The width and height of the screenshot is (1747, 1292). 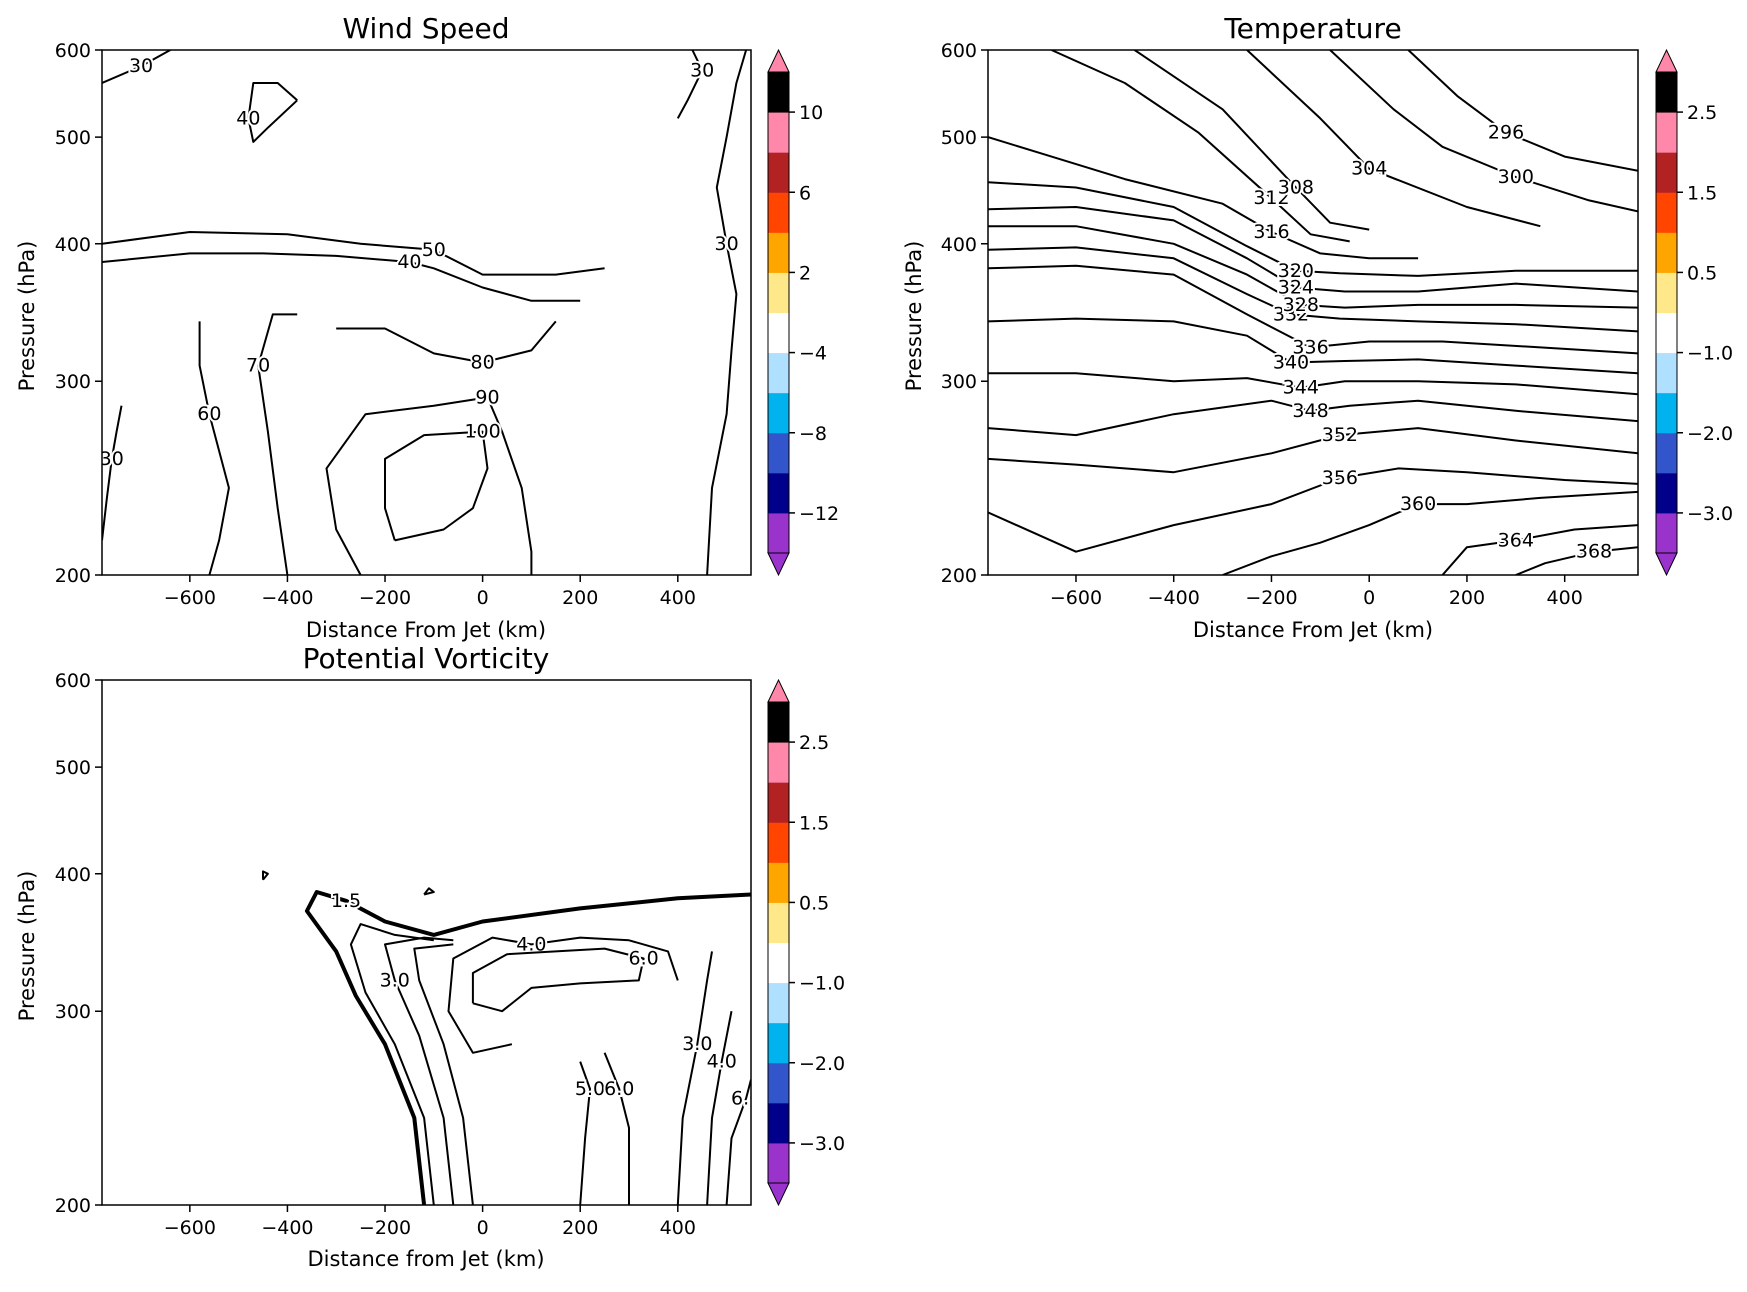 What do you see at coordinates (426, 658) in the screenshot?
I see `panel-title: Potential Vorticity` at bounding box center [426, 658].